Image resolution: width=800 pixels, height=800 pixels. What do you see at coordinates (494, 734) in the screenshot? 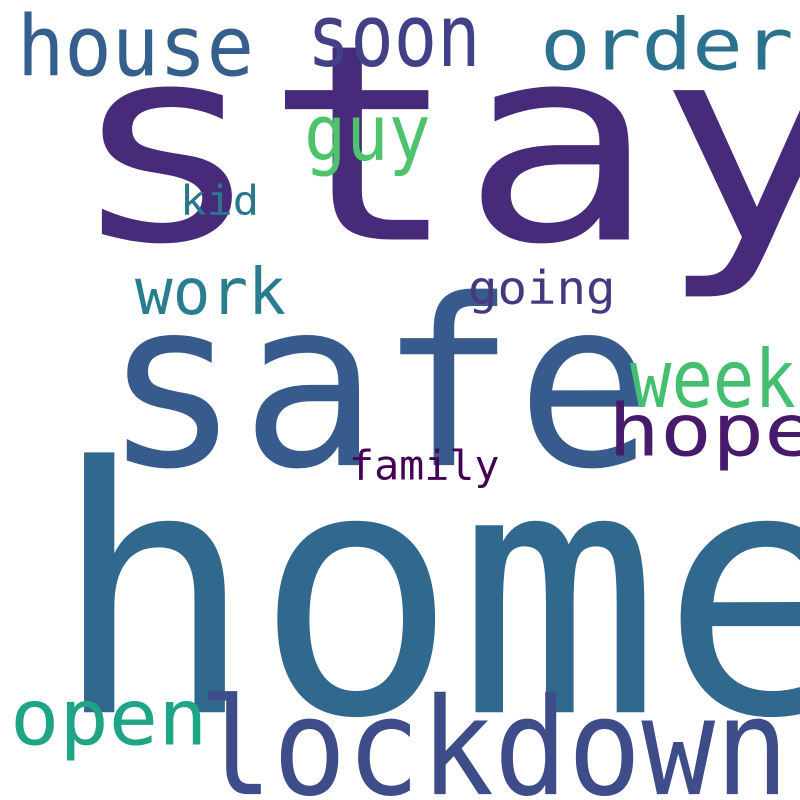
I see `word-lockdown: lockdown` at bounding box center [494, 734].